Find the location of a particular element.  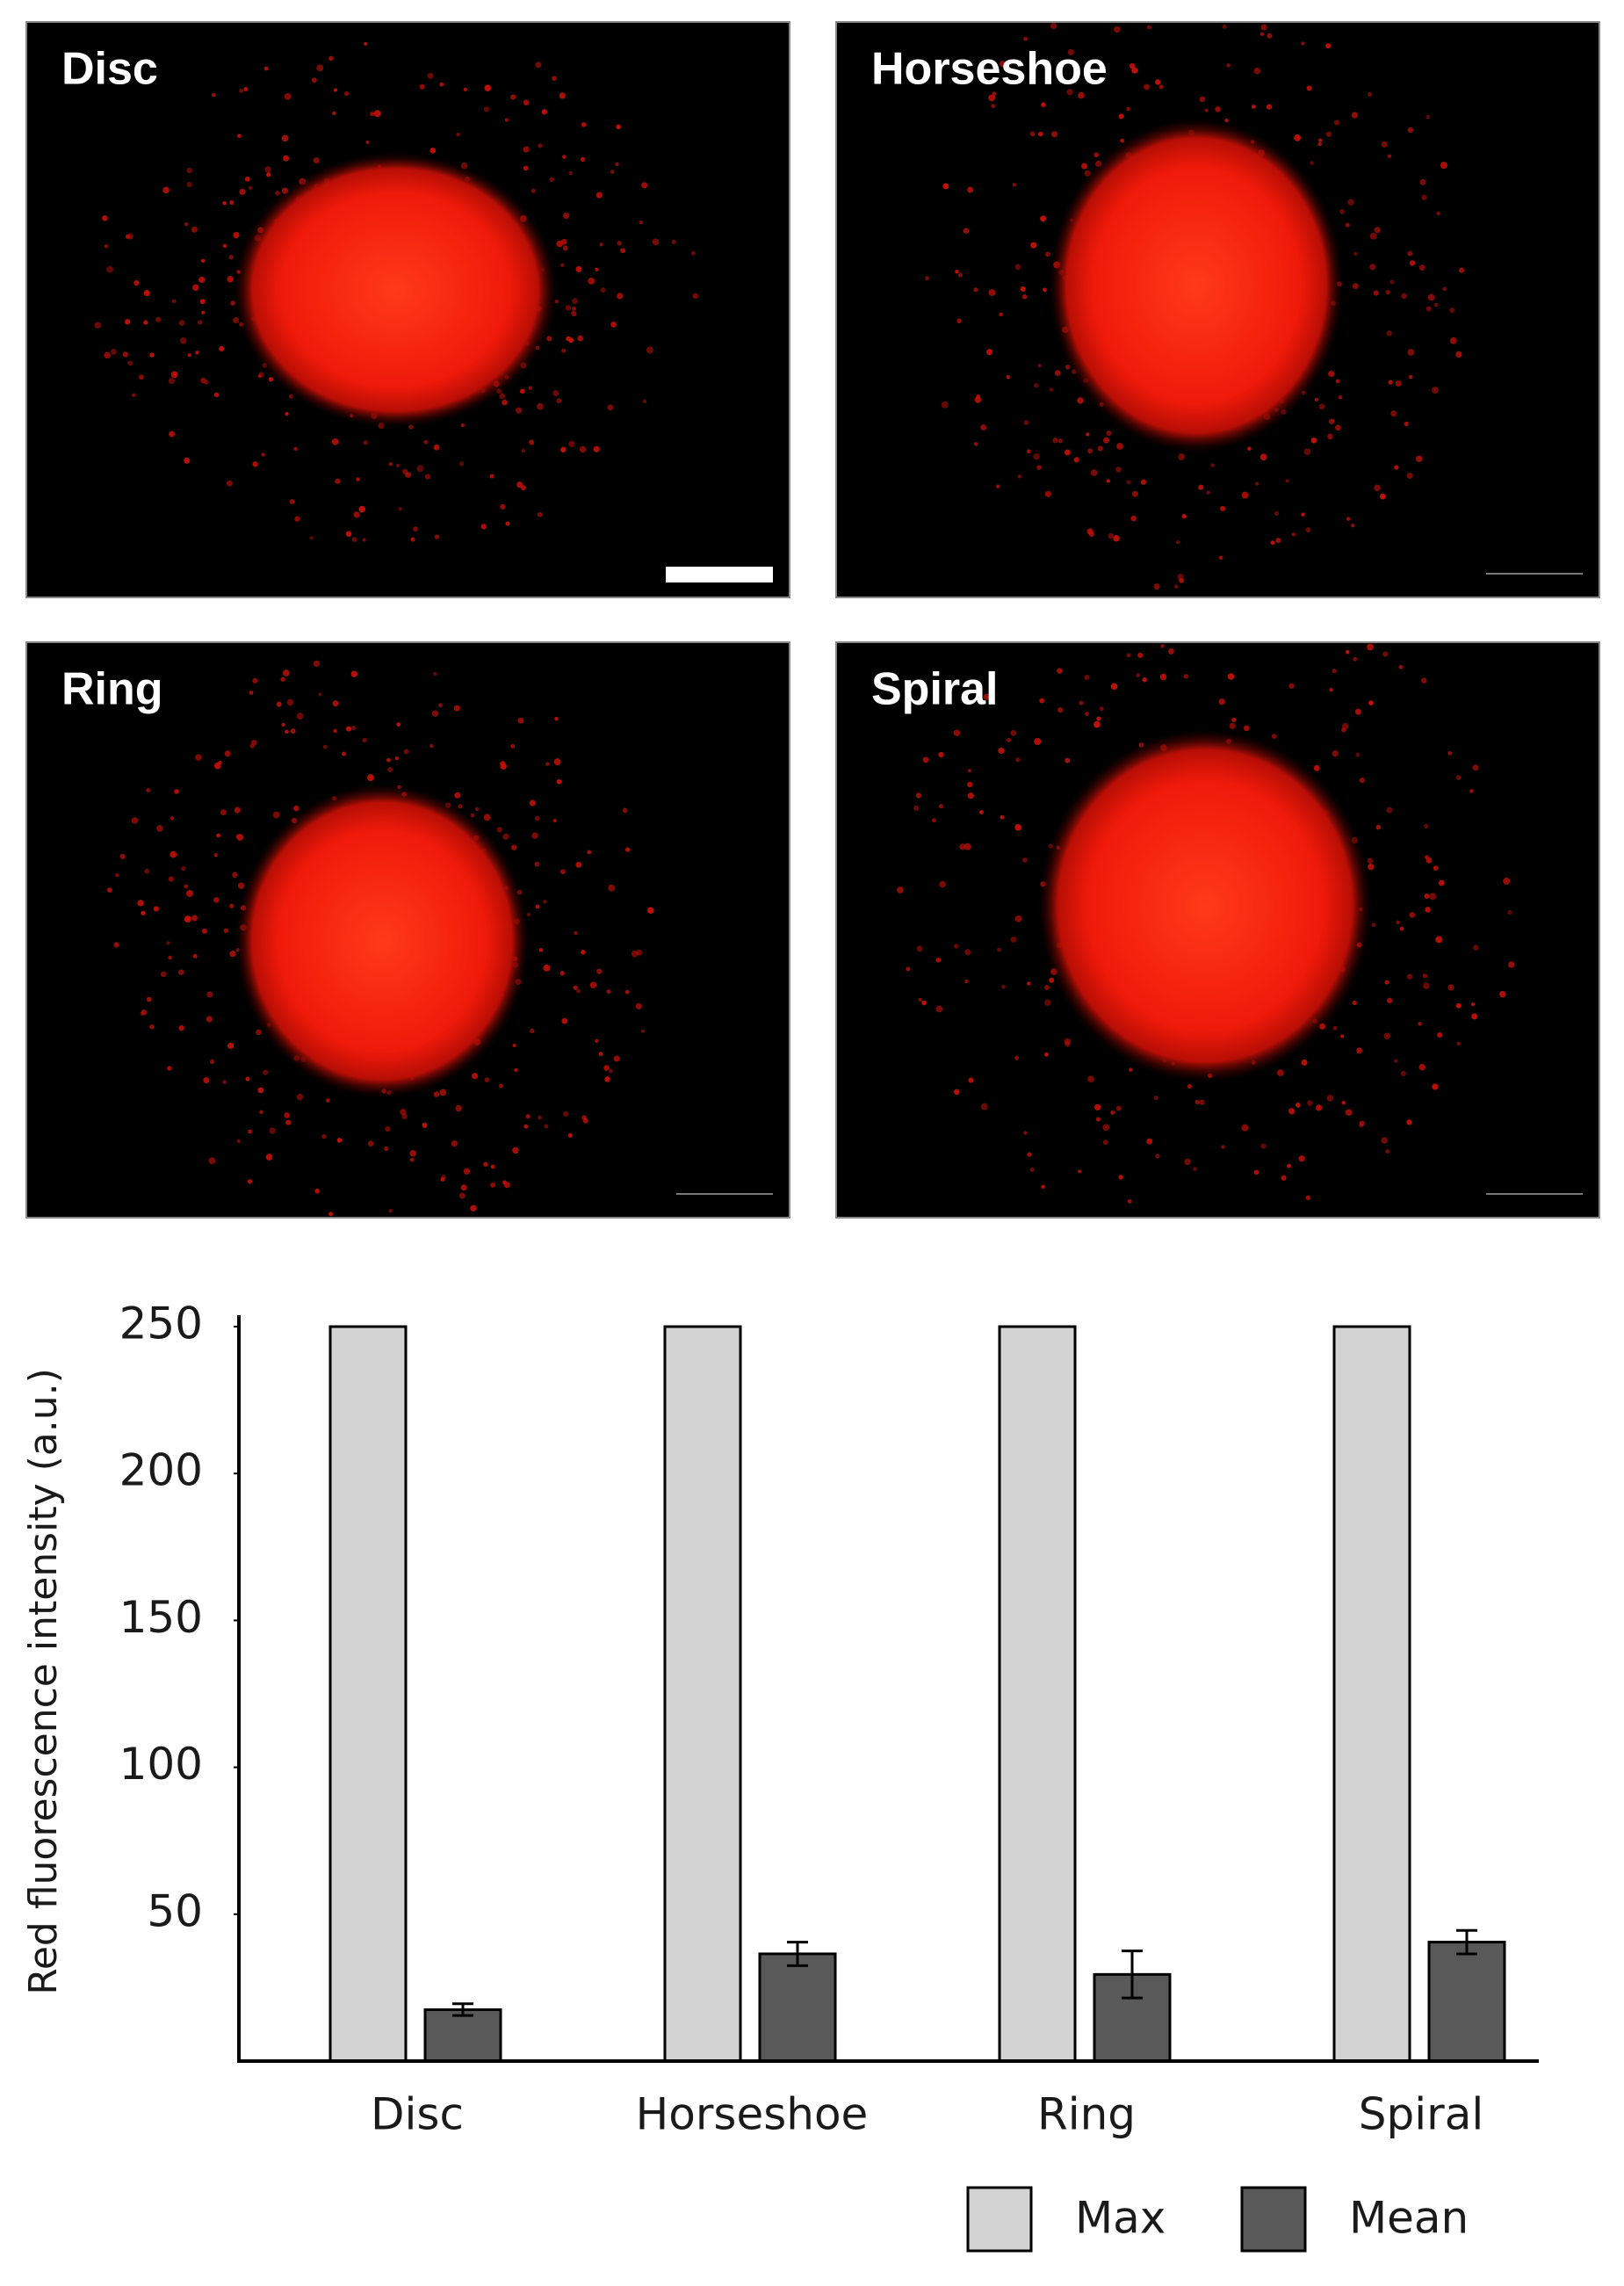

panel-label: Horseshoe is located at coordinates (990, 69).